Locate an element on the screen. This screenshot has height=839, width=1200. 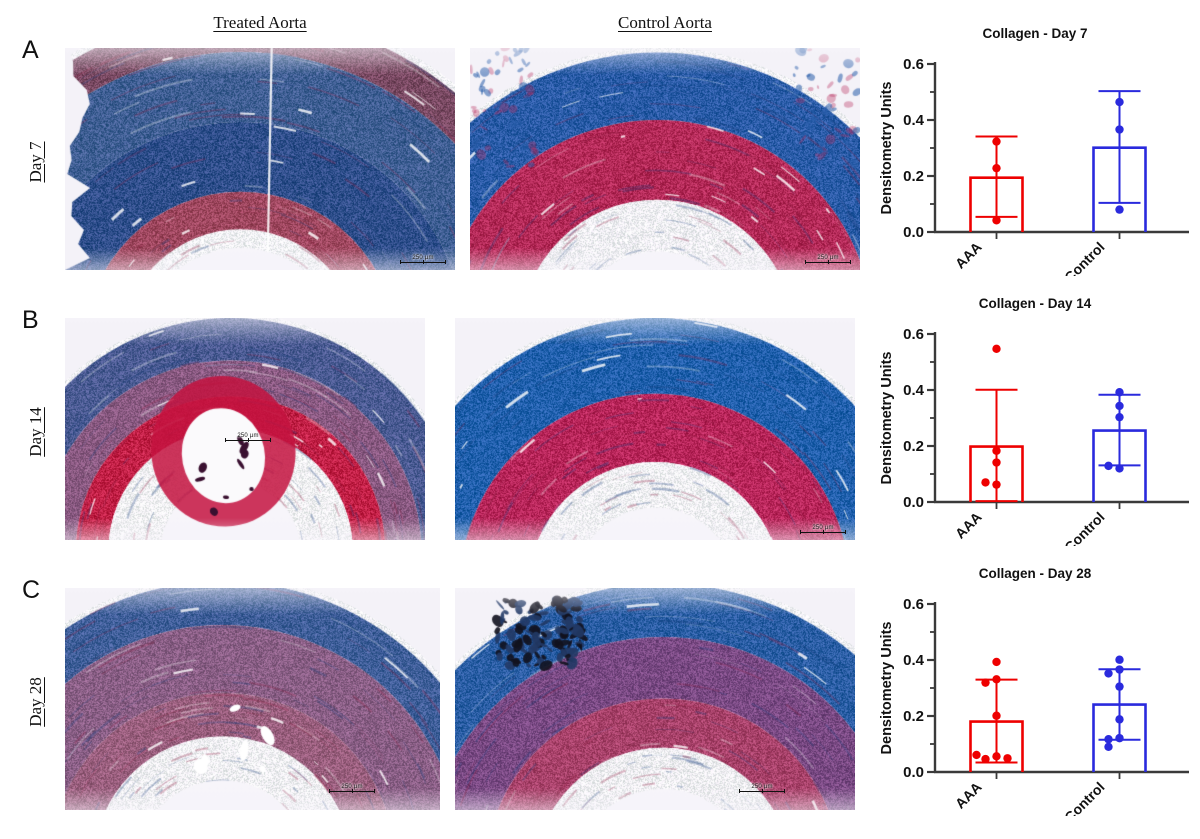
chart-title-day-28: Collagen - Day 28 is located at coordinates (1035, 573).